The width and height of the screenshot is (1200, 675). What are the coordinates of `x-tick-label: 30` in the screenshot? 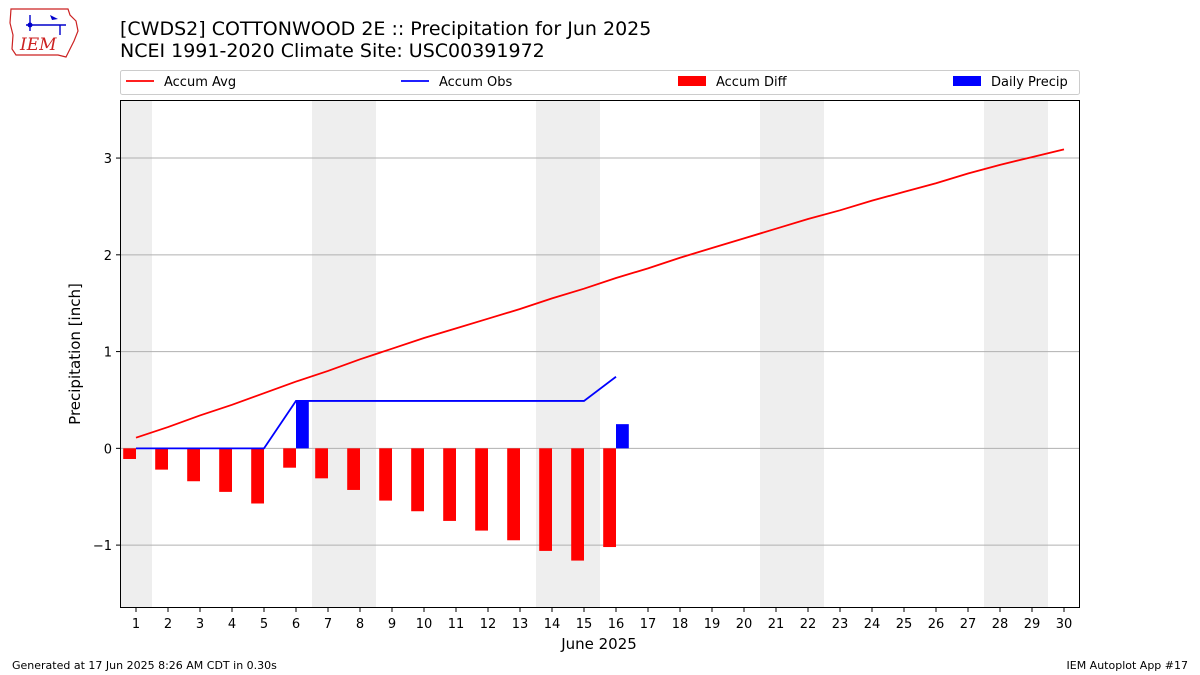 It's located at (1064, 624).